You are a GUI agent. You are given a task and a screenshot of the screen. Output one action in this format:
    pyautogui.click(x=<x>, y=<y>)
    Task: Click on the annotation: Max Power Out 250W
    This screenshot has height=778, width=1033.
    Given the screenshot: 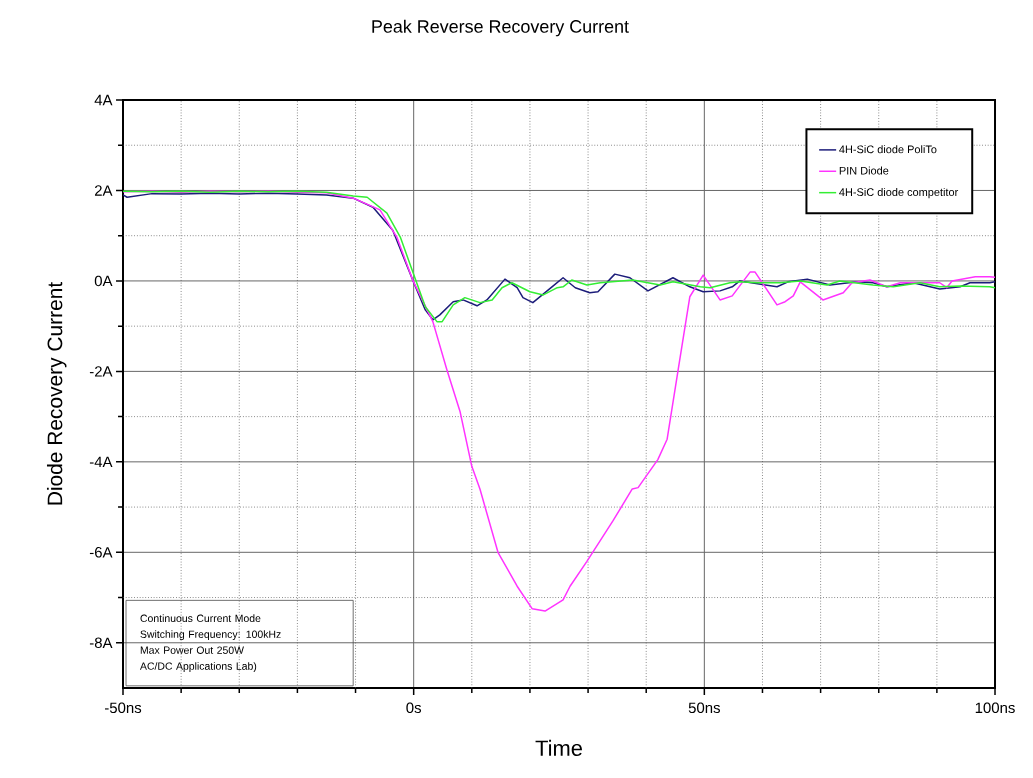 What is the action you would take?
    pyautogui.click(x=192, y=650)
    